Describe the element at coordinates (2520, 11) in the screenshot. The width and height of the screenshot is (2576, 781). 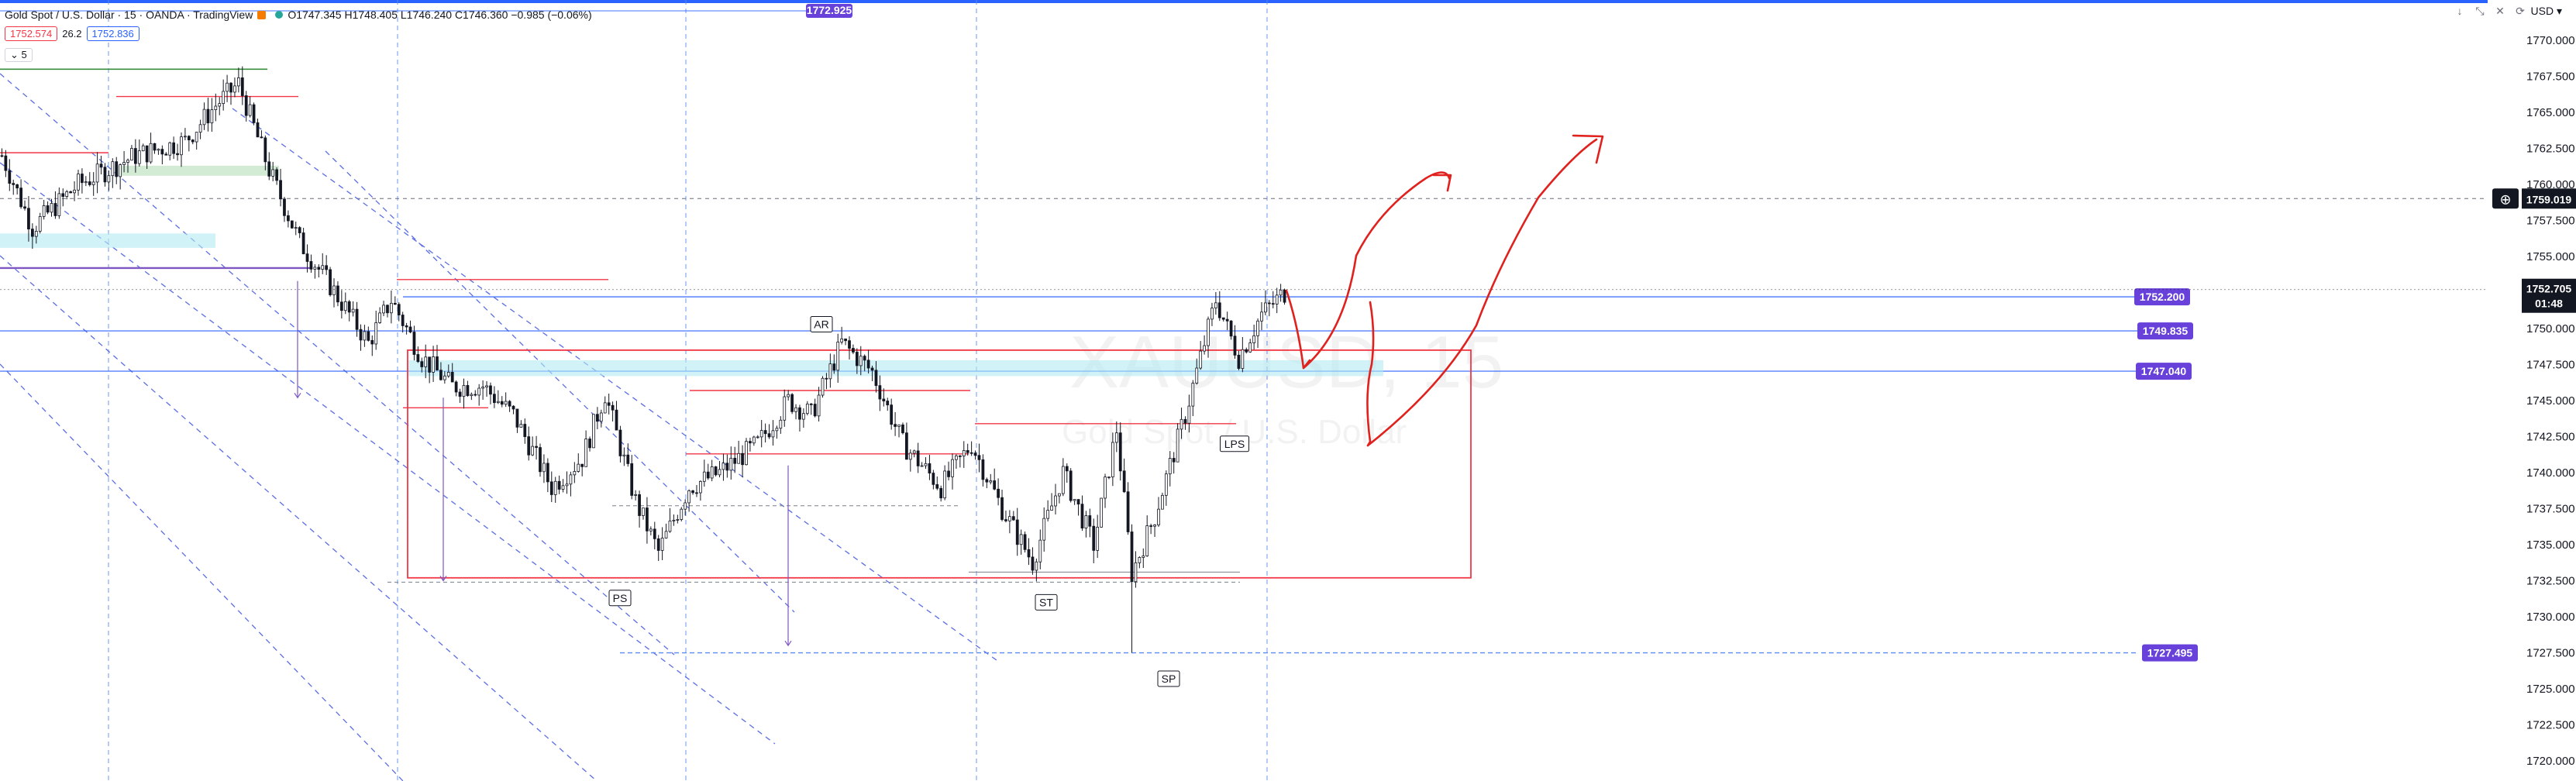
I see `refresh-icon: ⟳` at that location.